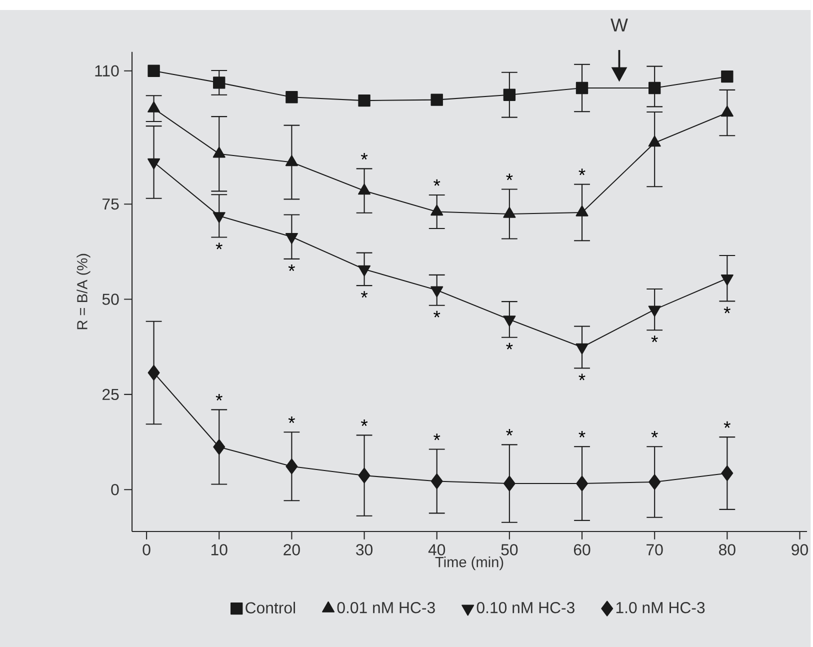 The height and width of the screenshot is (647, 813). I want to click on x-tick-label: 40, so click(437, 550).